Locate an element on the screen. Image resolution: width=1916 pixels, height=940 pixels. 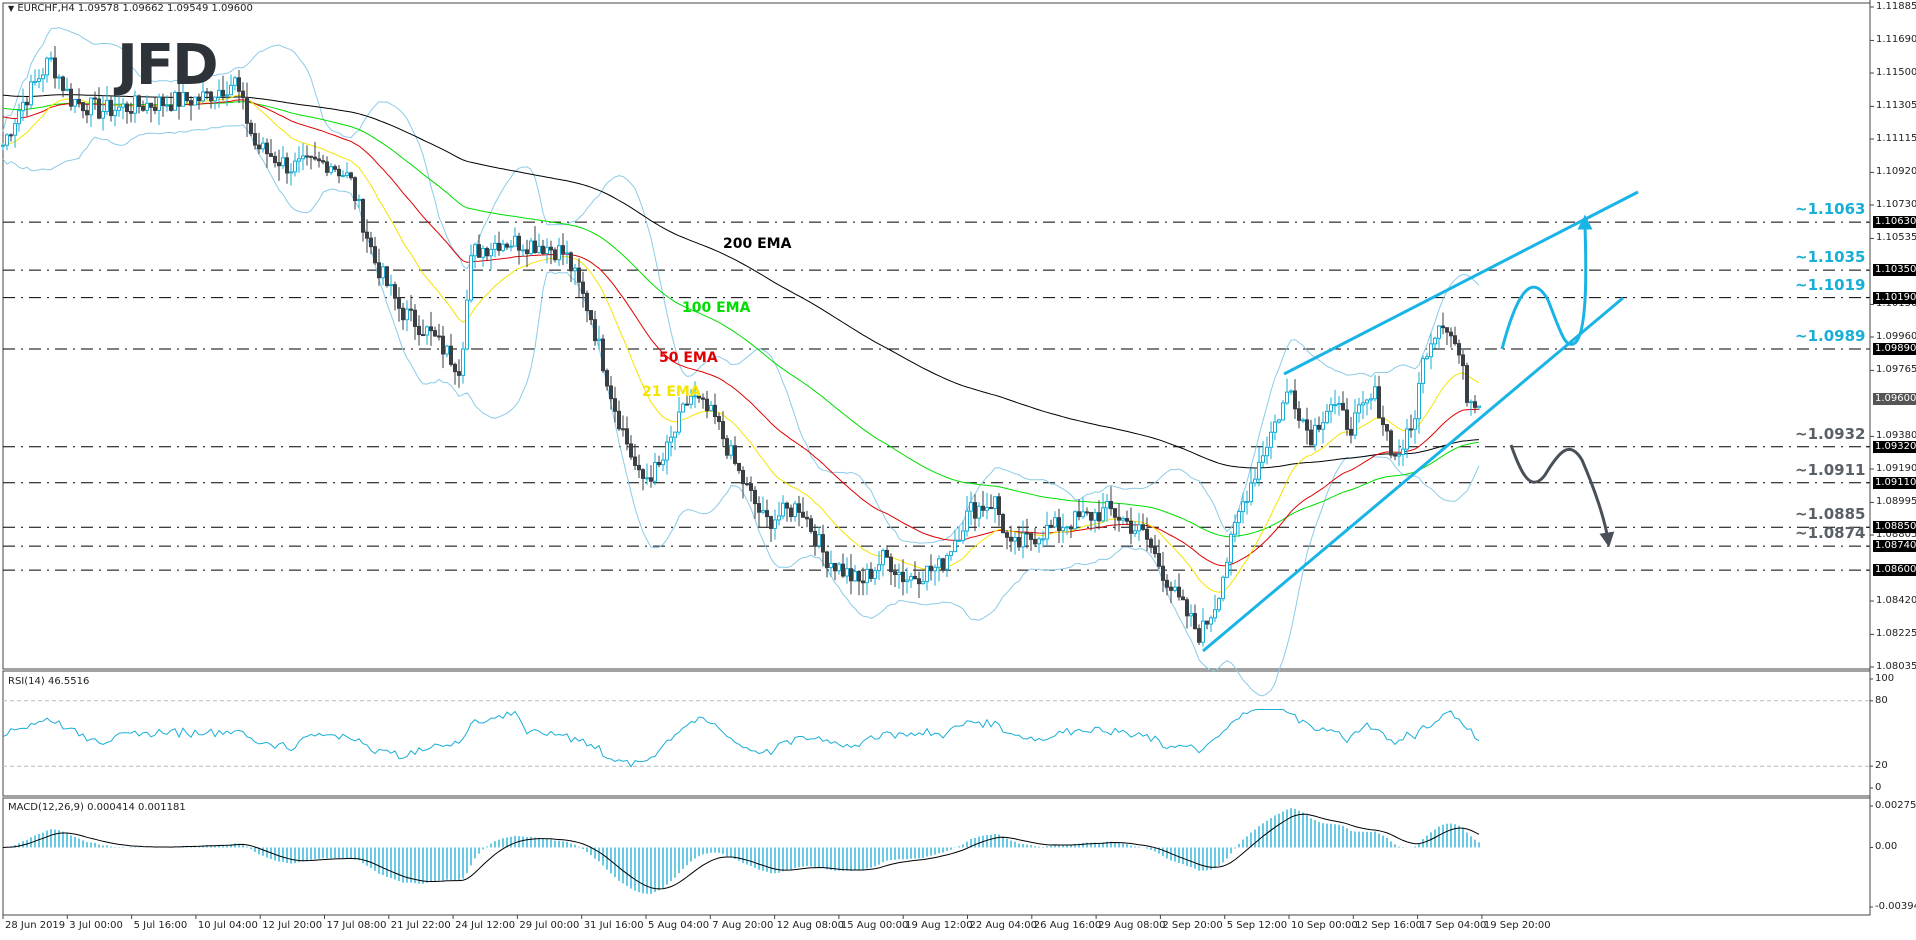
price-tick-label: 1.08225 is located at coordinates (1896, 634).